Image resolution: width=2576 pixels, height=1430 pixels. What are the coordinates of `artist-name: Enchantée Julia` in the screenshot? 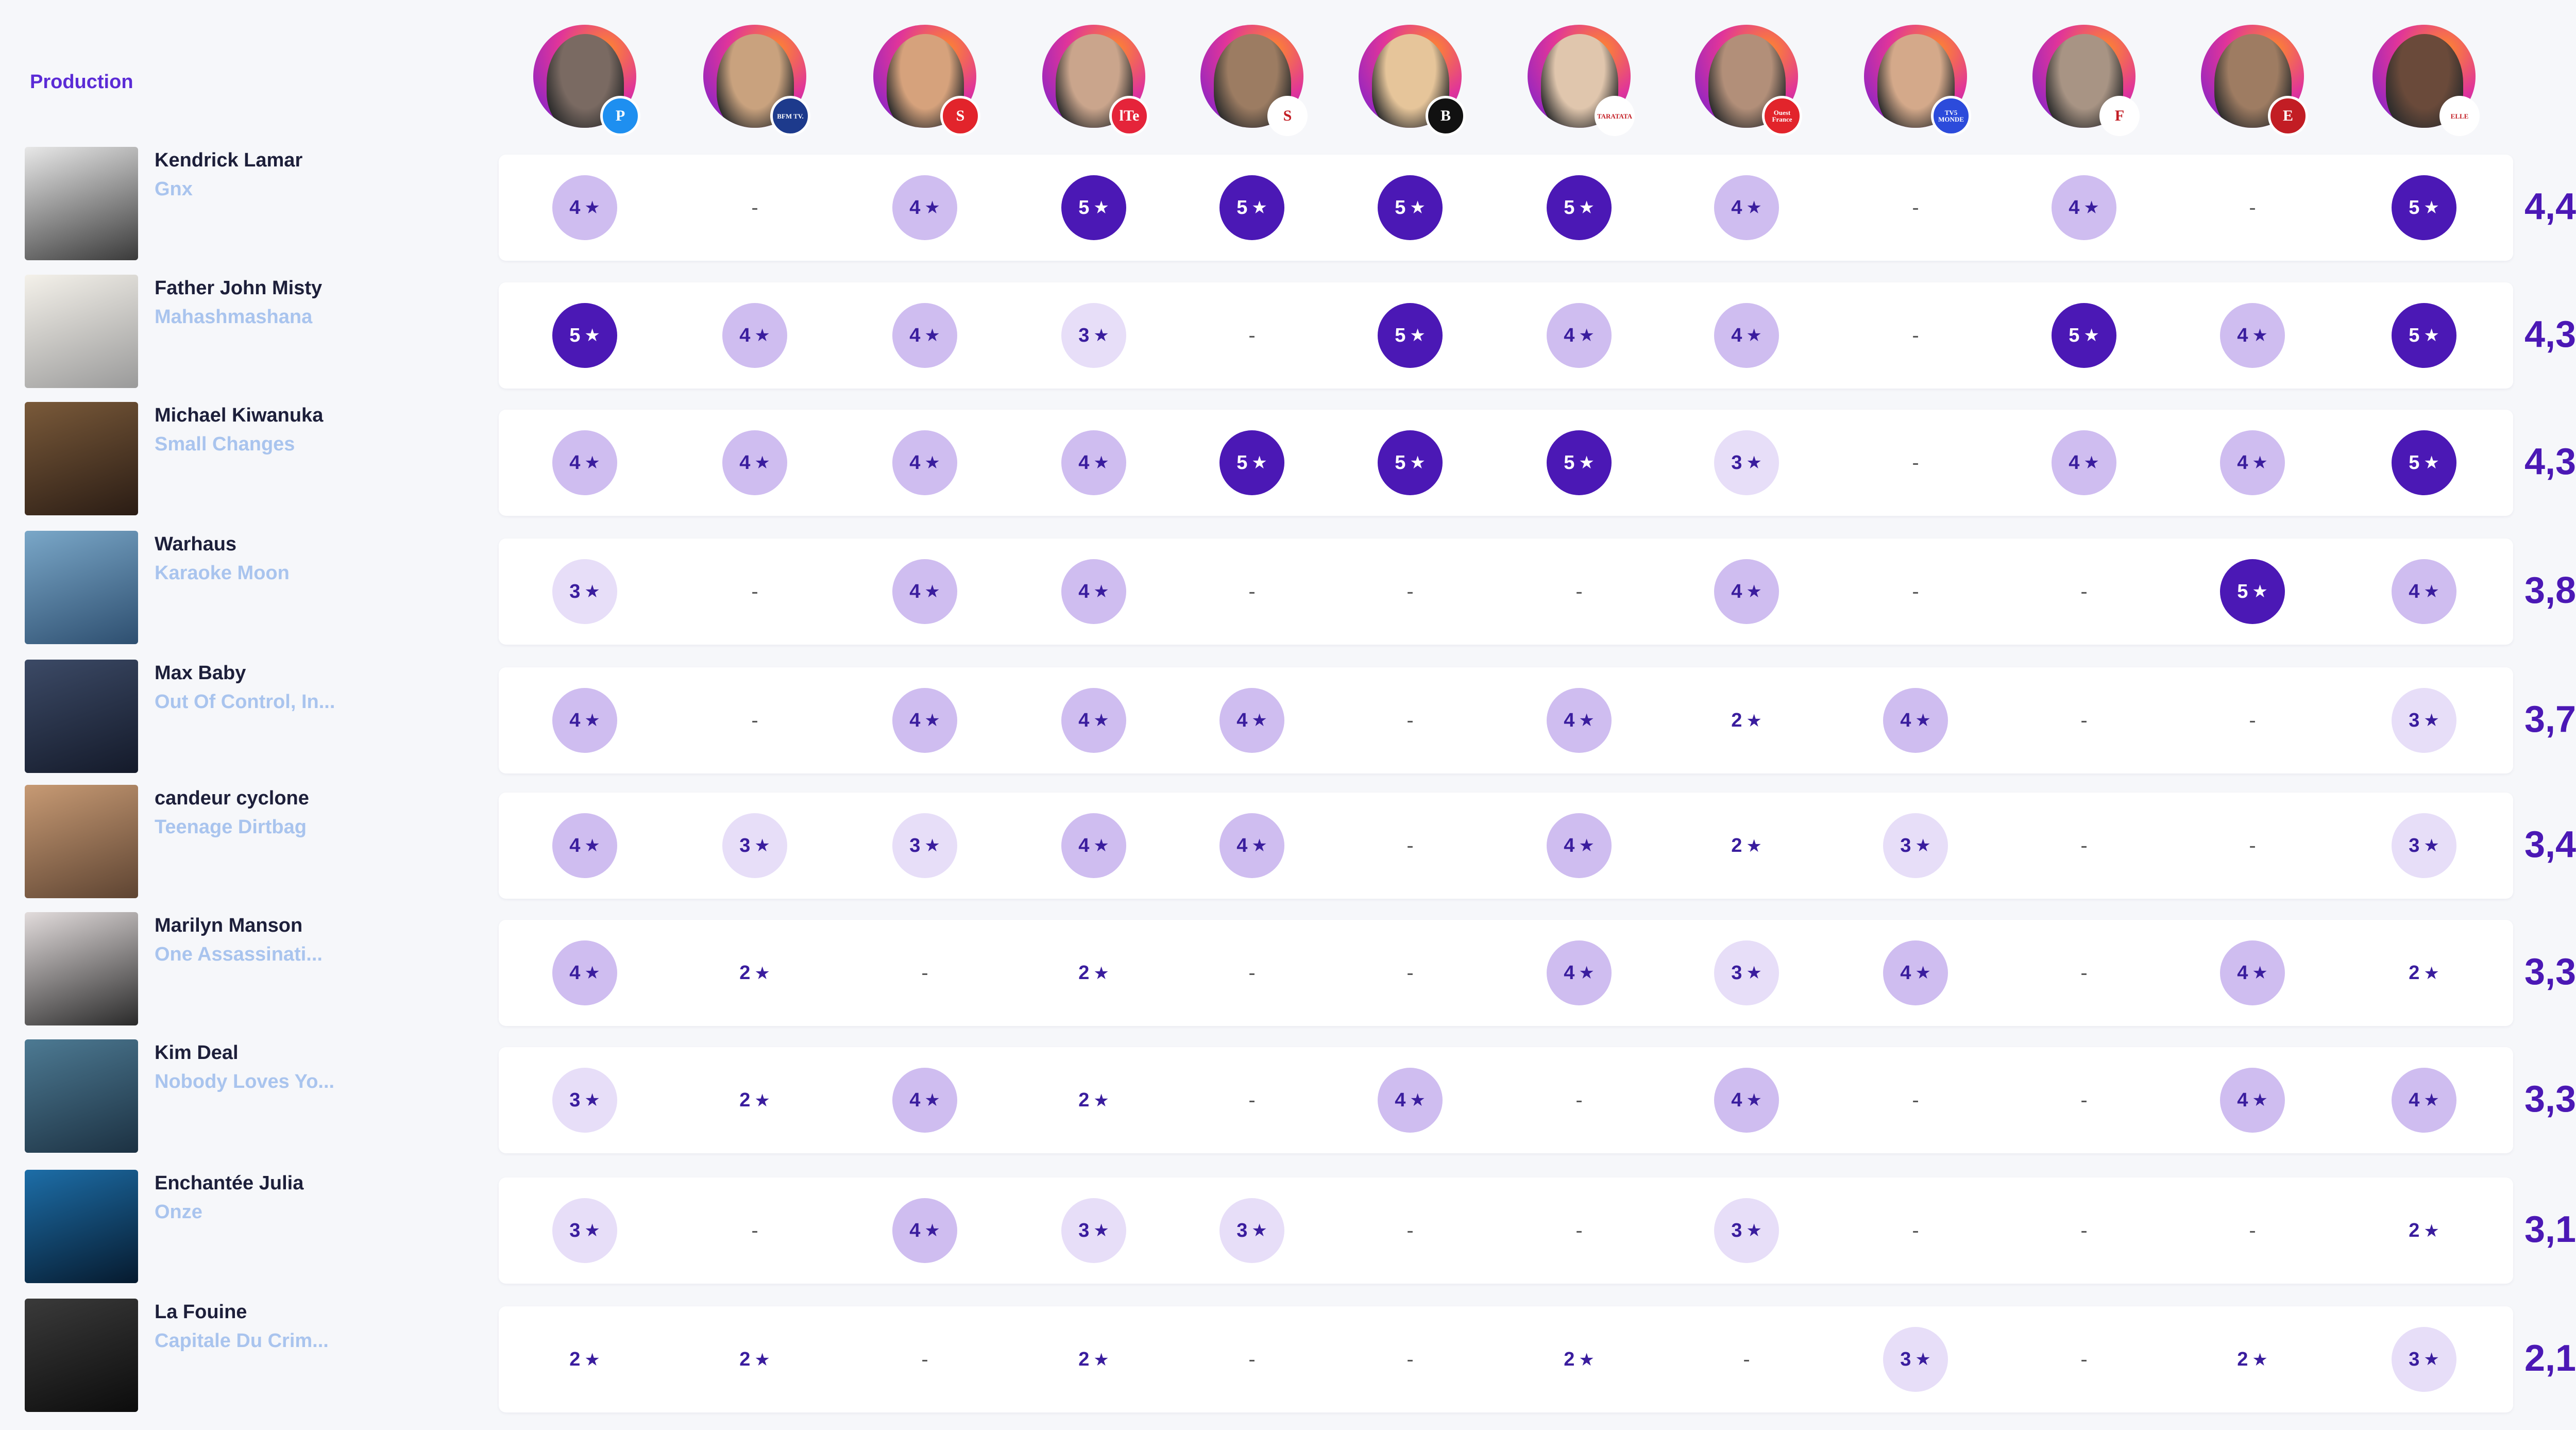 It's located at (229, 1183).